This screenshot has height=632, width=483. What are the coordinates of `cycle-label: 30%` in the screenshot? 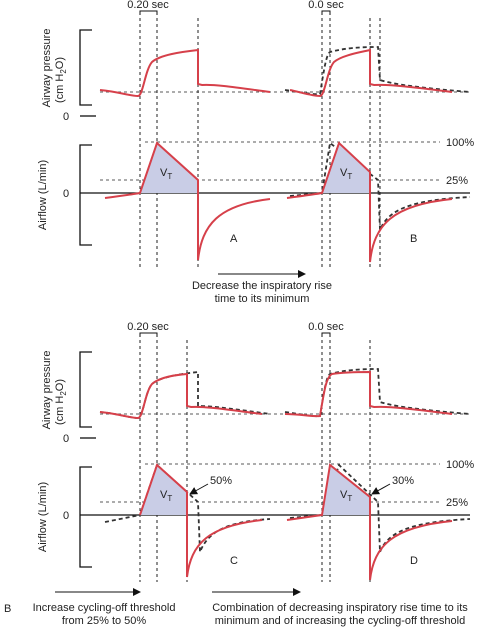 It's located at (403, 481).